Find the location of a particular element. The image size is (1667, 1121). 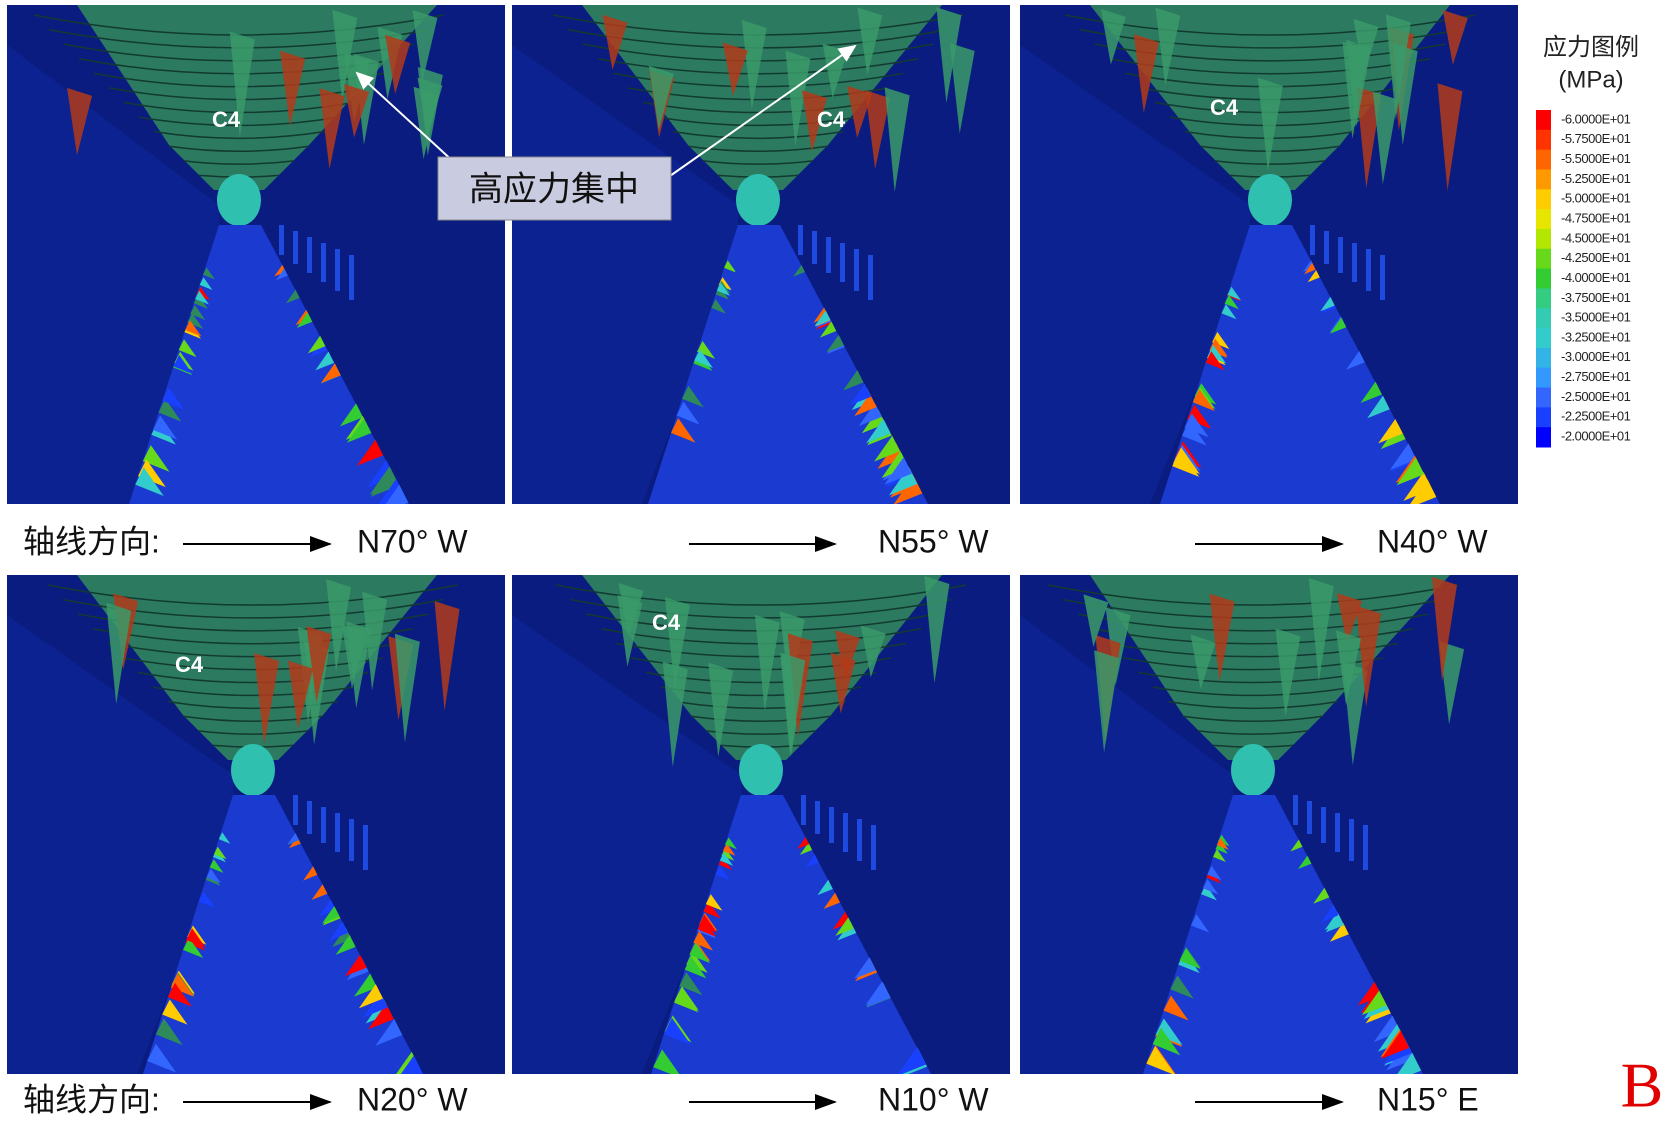

floor is located at coordinates (1283, 934).